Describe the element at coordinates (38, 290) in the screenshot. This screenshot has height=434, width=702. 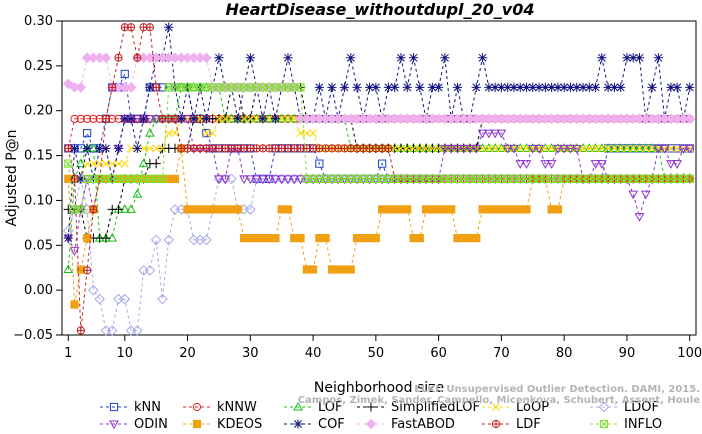
I see `y-tick-label: 0.00` at that location.